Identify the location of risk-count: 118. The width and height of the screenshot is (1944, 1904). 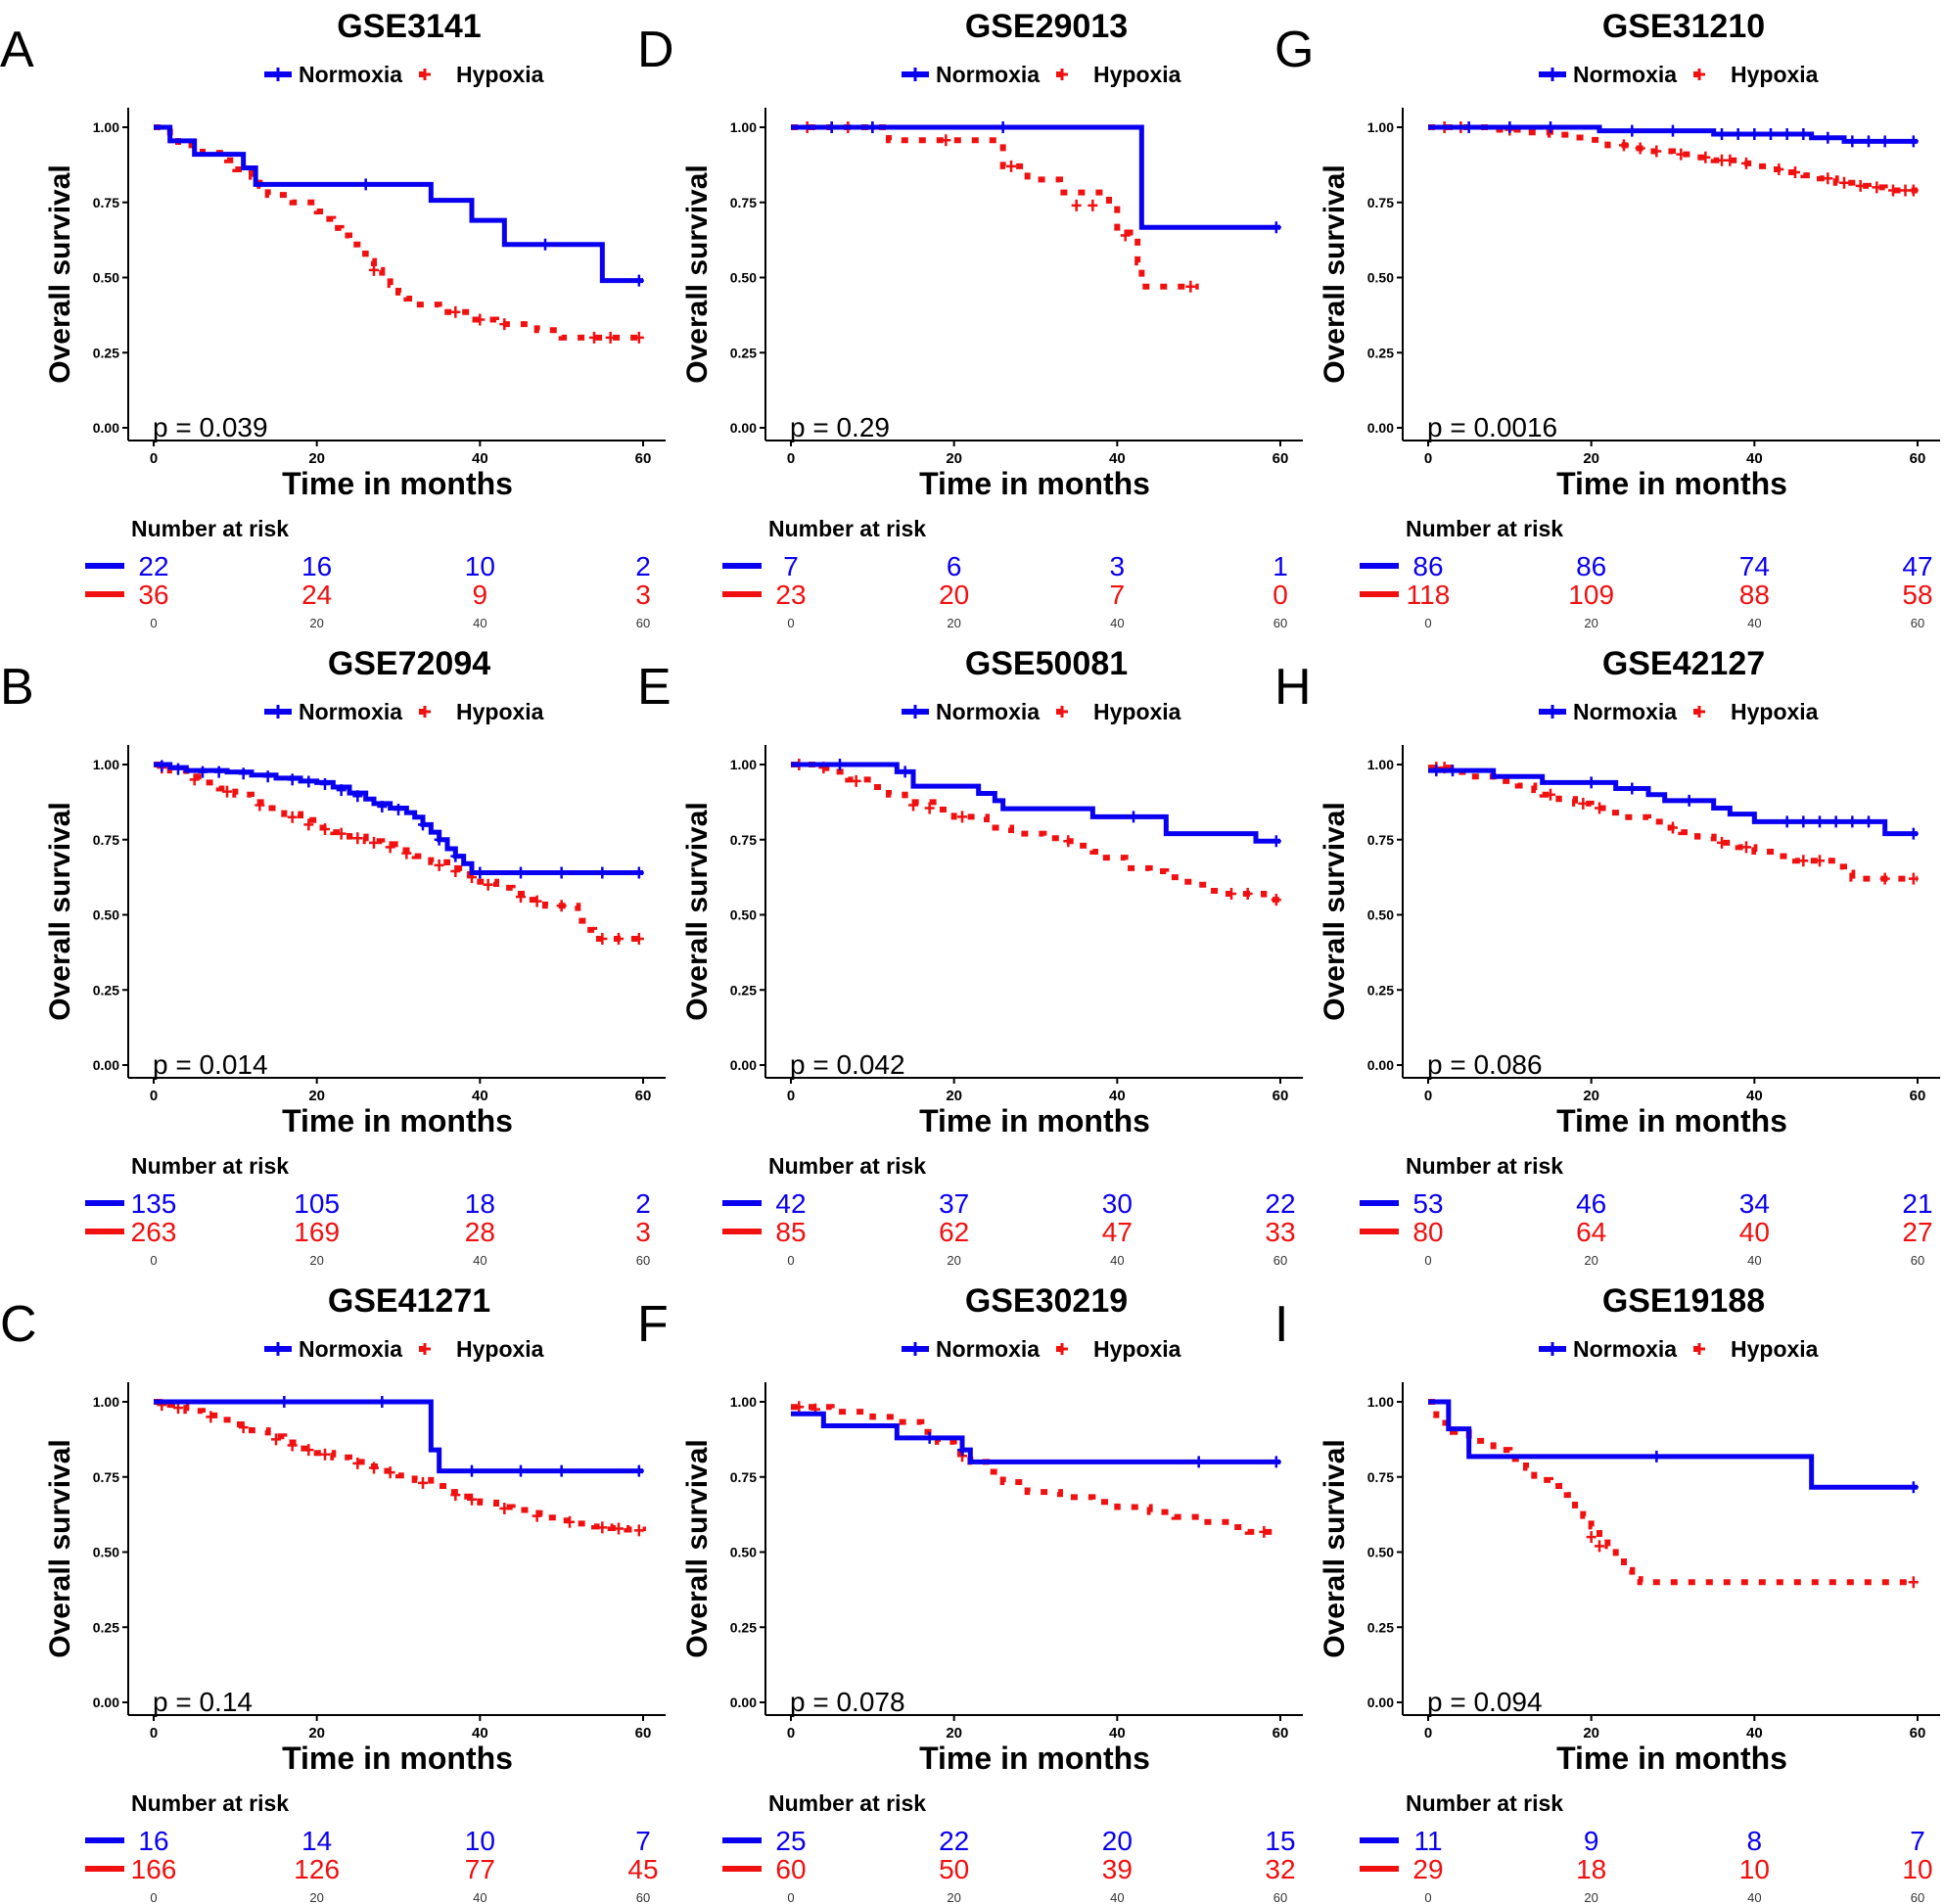
(1429, 595).